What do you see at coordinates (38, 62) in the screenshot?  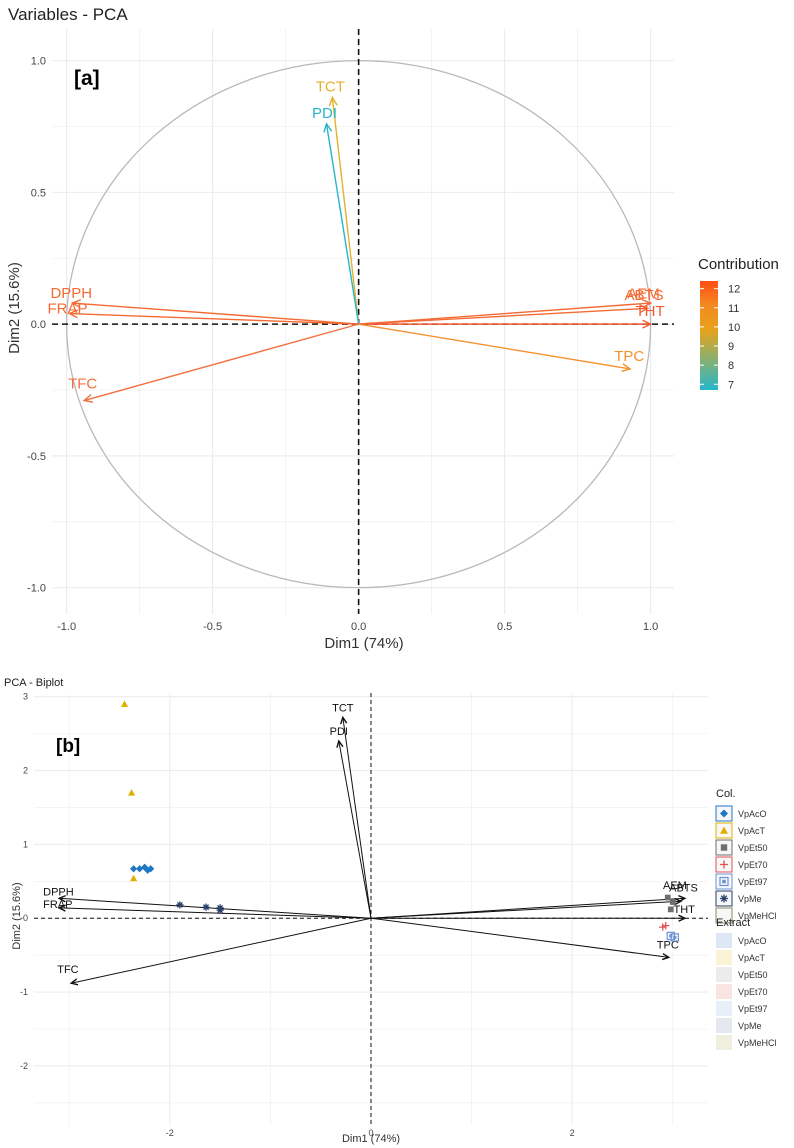 I see `y-tick-label: 1.0` at bounding box center [38, 62].